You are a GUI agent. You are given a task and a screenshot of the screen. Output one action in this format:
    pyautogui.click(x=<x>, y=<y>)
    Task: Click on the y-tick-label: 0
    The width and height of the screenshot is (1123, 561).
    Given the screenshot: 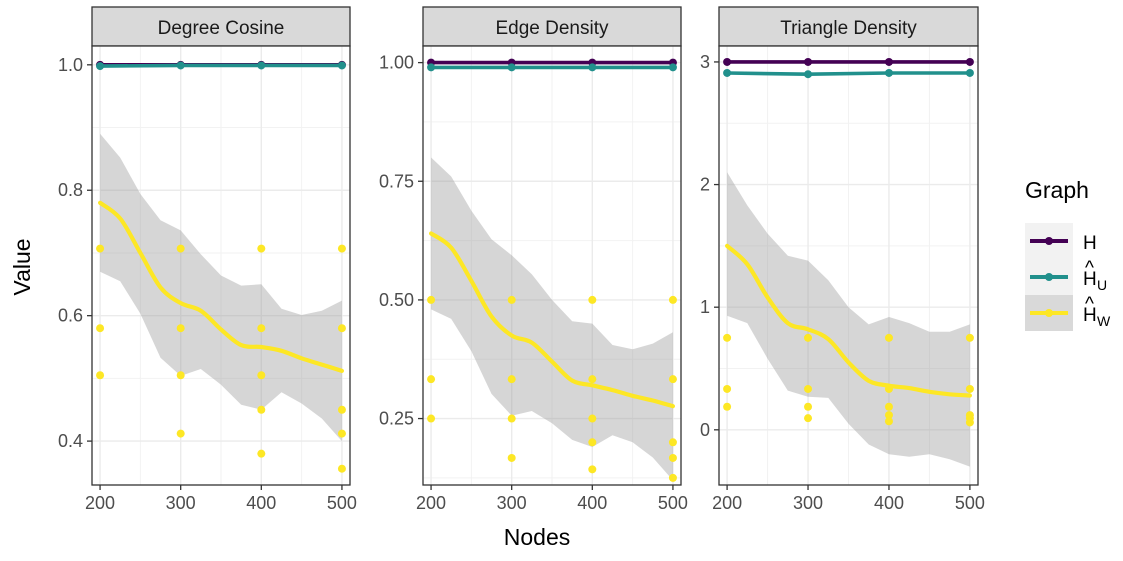 What is the action you would take?
    pyautogui.click(x=705, y=430)
    